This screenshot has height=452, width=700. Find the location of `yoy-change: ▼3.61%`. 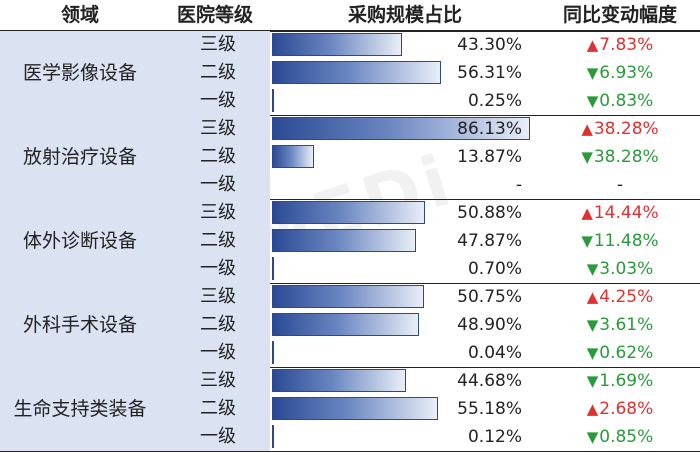

yoy-change: ▼3.61% is located at coordinates (620, 325).